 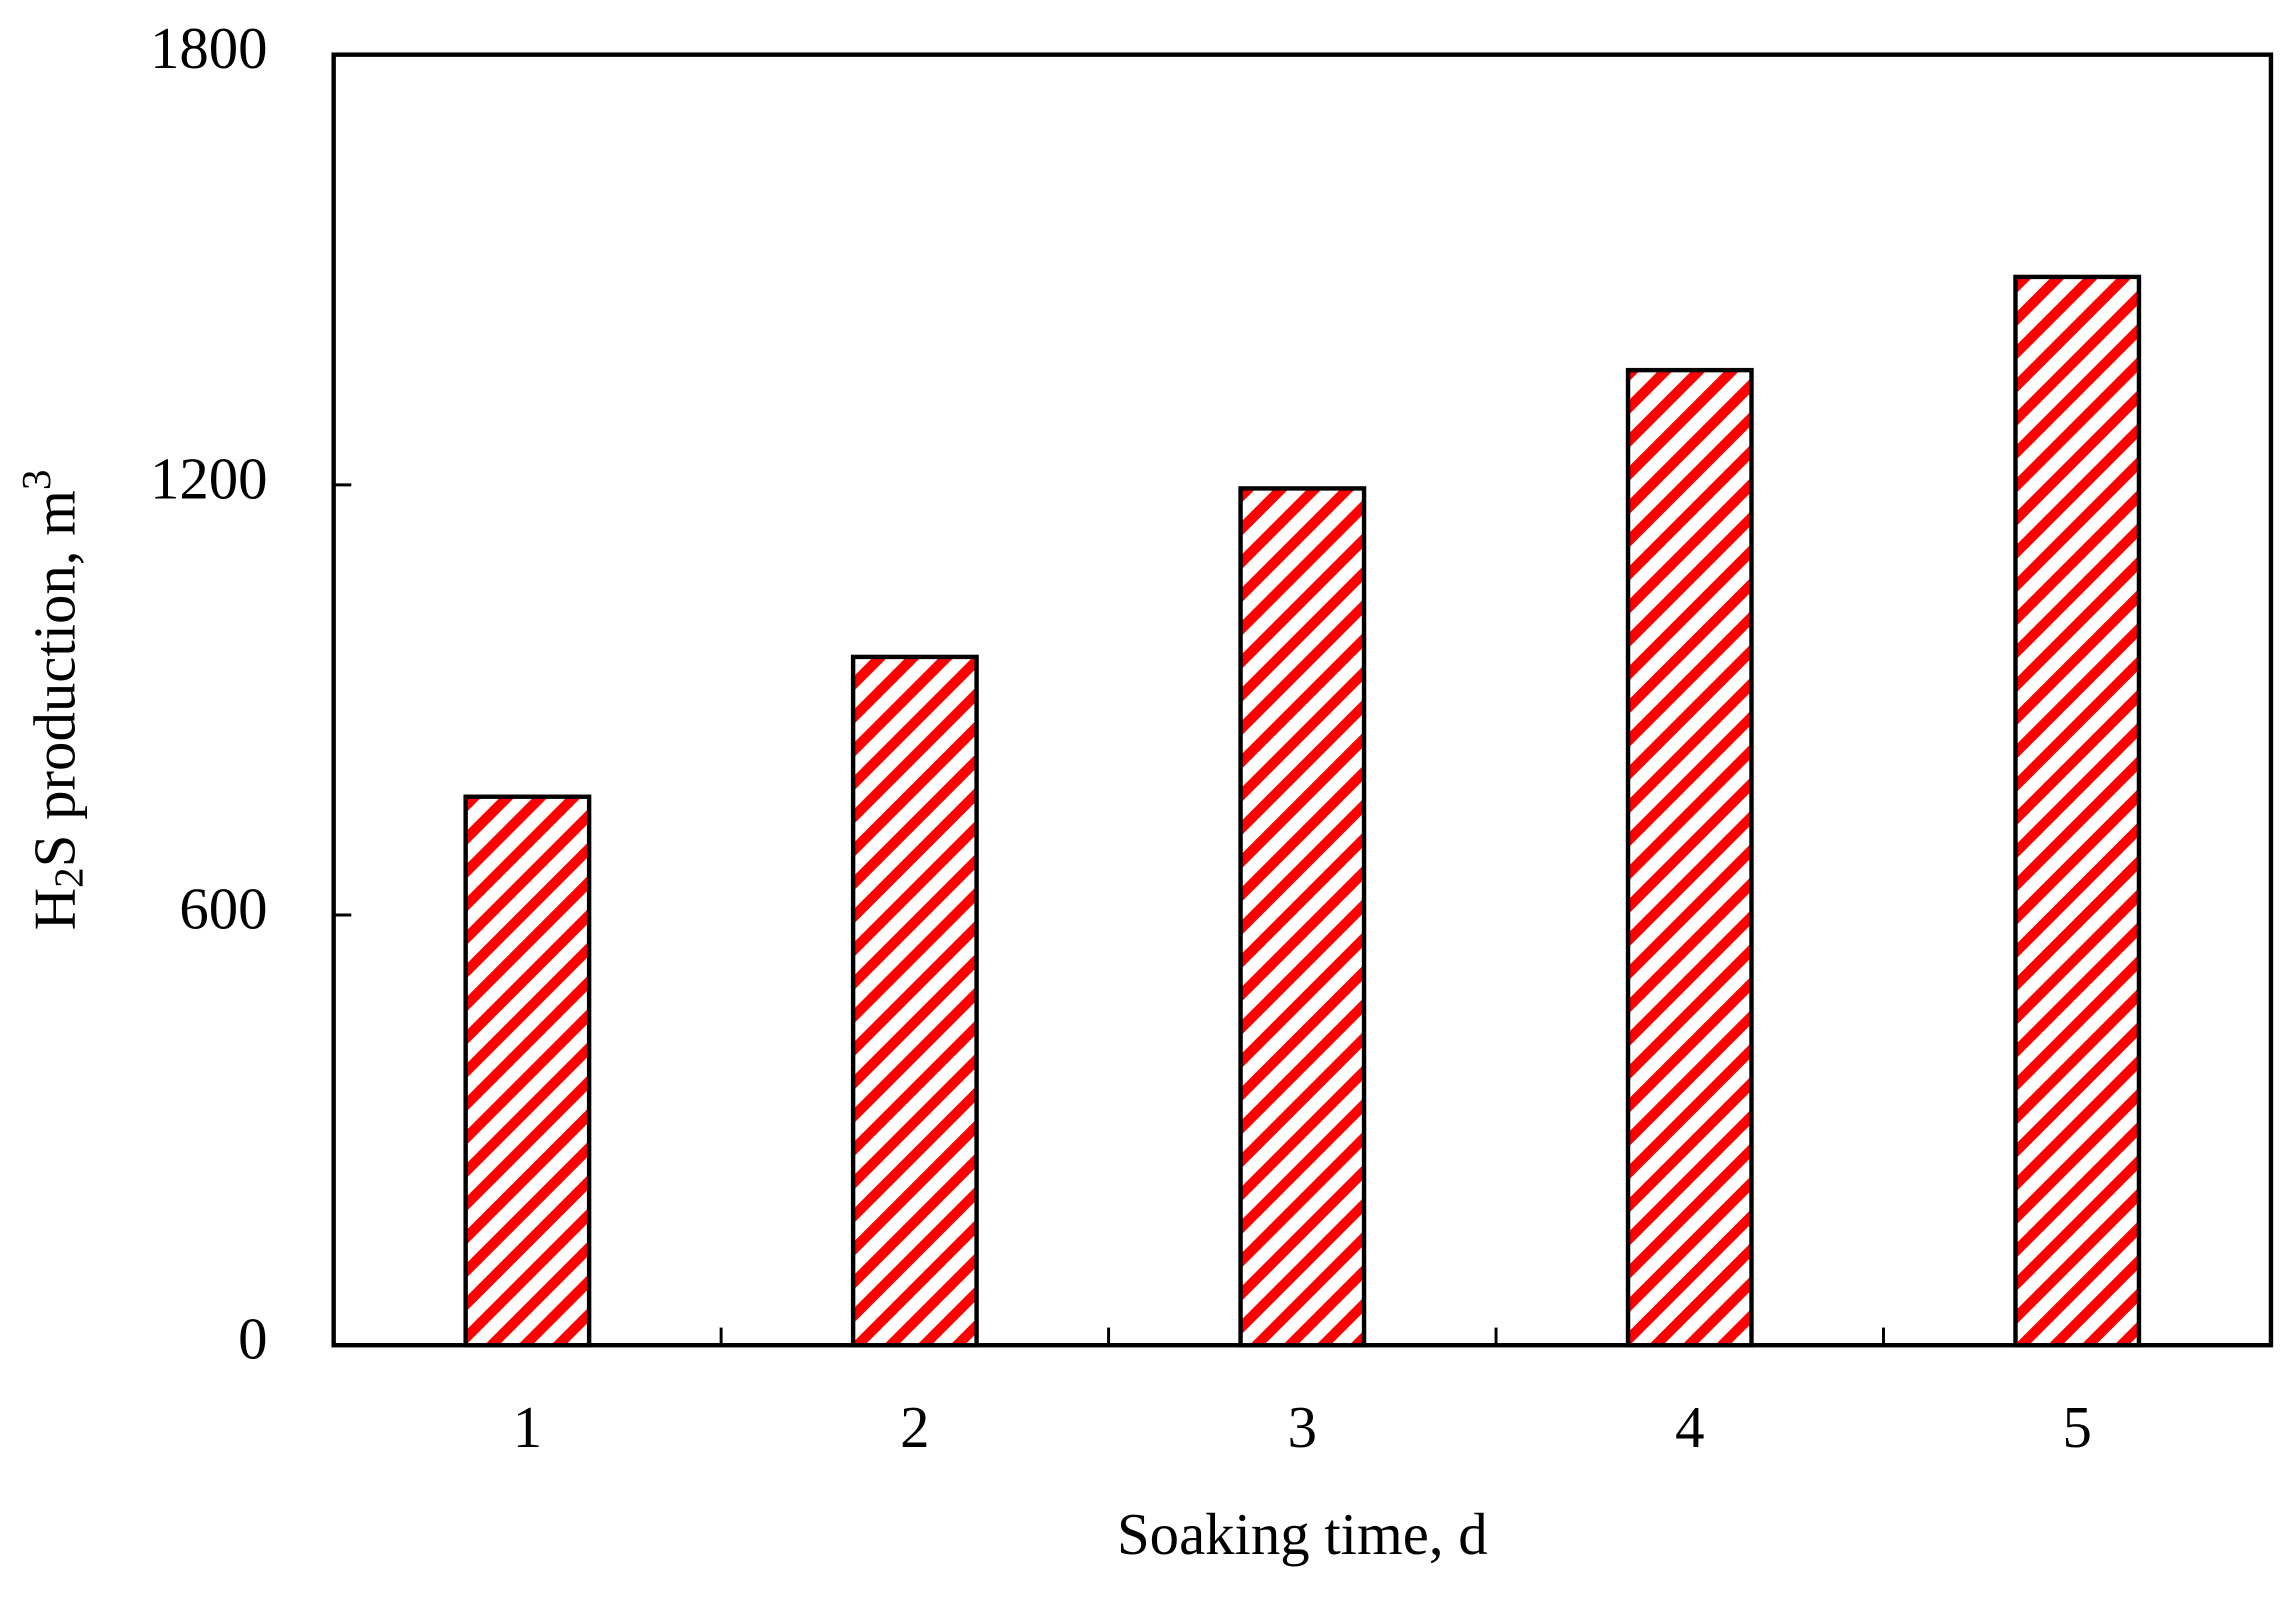 I want to click on y-label-part: S production, m, so click(x=55, y=678).